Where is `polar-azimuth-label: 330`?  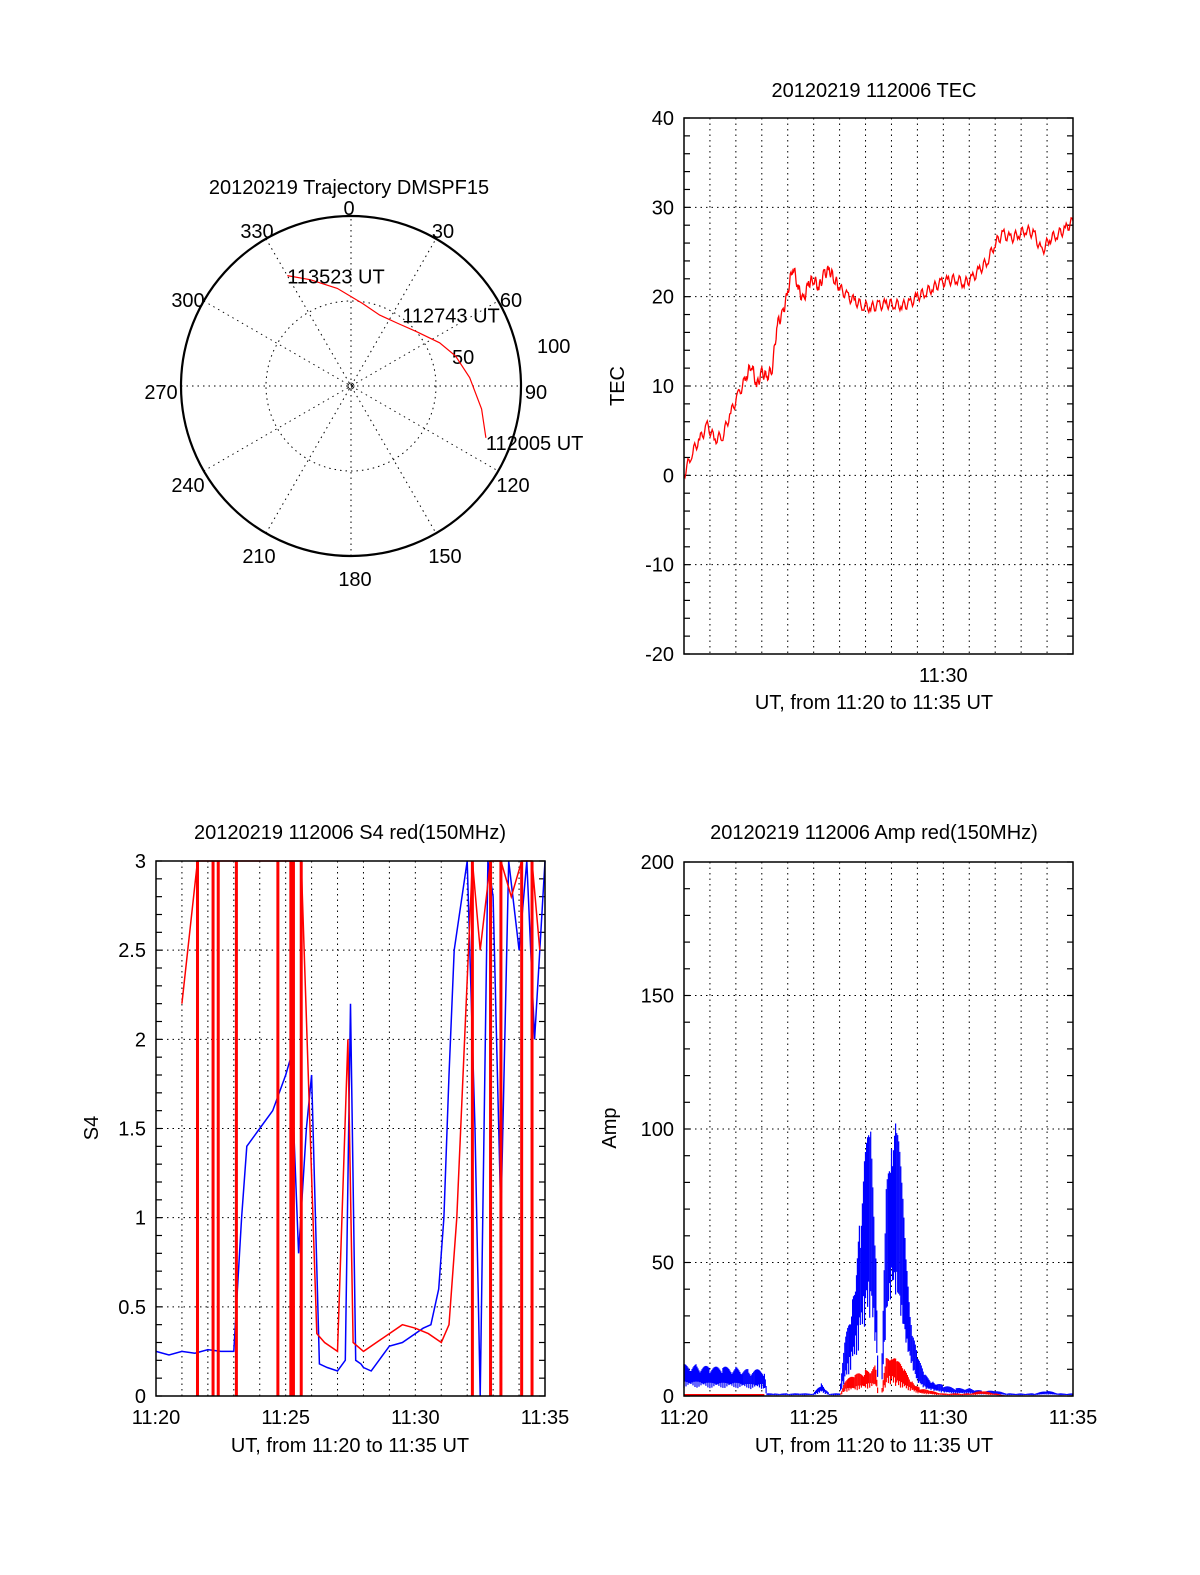
polar-azimuth-label: 330 is located at coordinates (256, 232).